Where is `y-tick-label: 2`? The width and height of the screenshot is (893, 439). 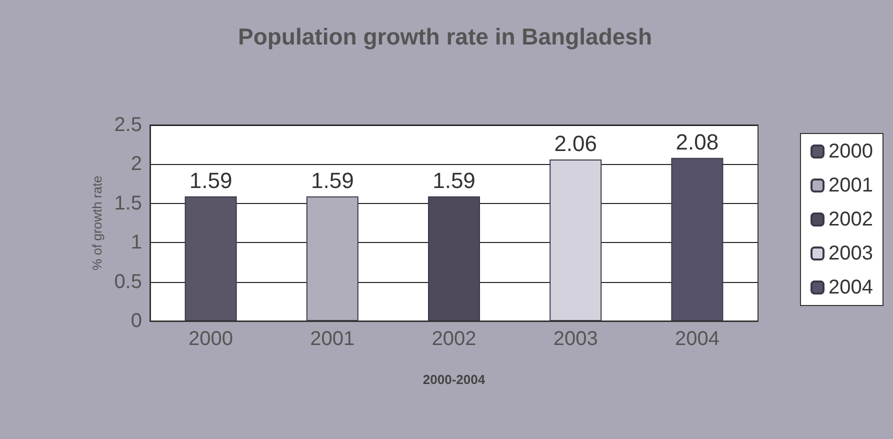
y-tick-label: 2 is located at coordinates (136, 164).